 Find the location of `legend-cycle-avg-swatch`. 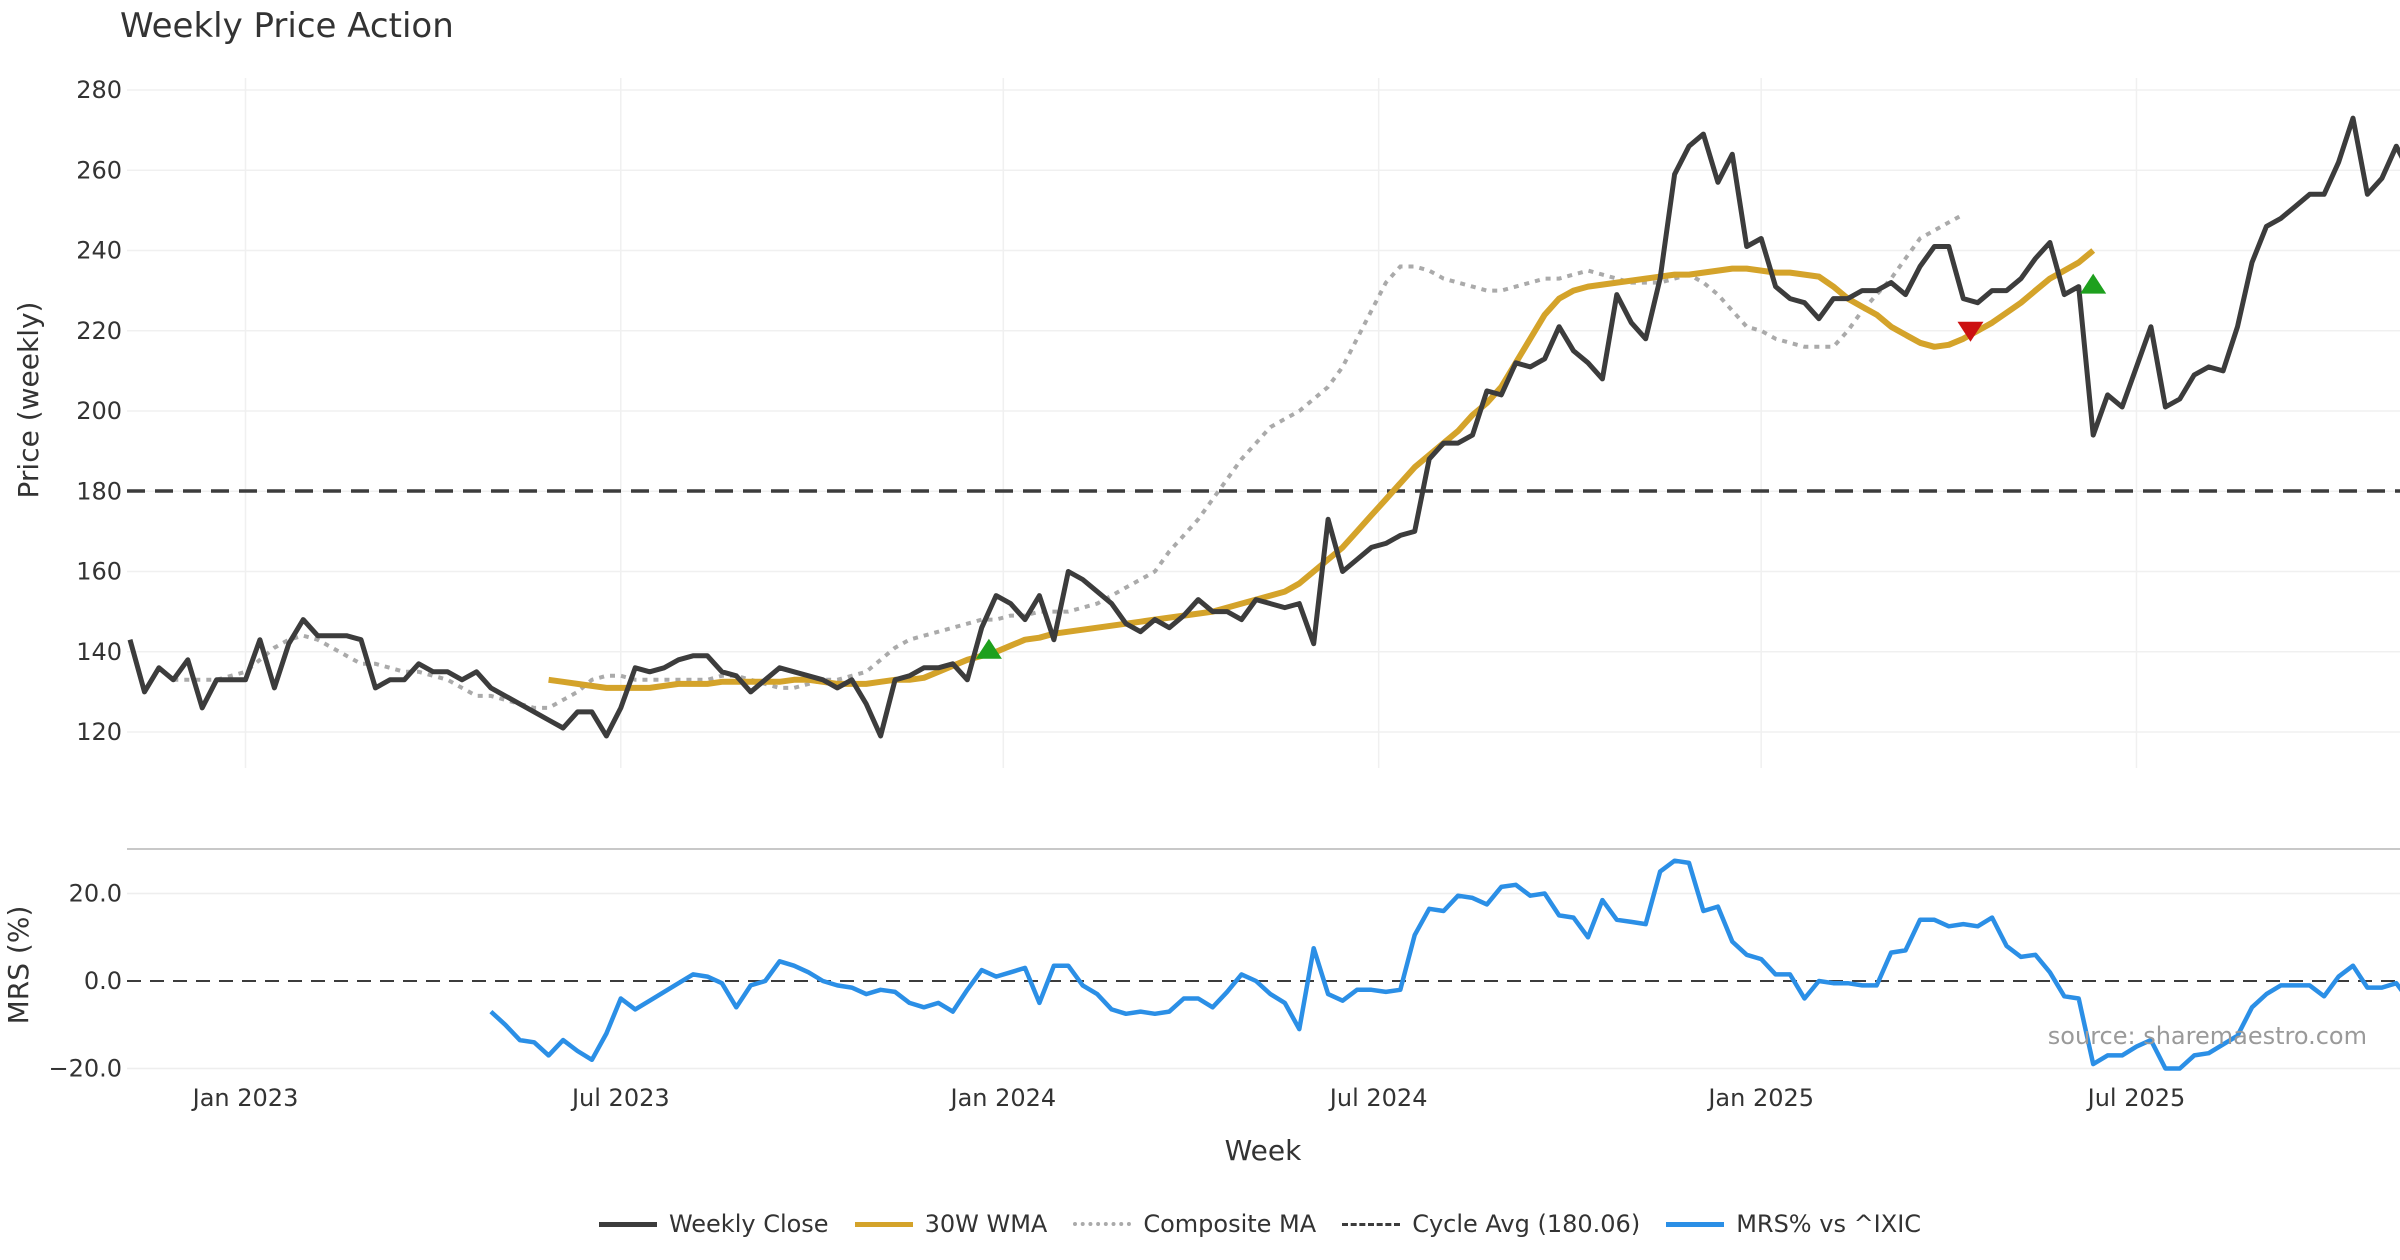

legend-cycle-avg-swatch is located at coordinates (1371, 1224).